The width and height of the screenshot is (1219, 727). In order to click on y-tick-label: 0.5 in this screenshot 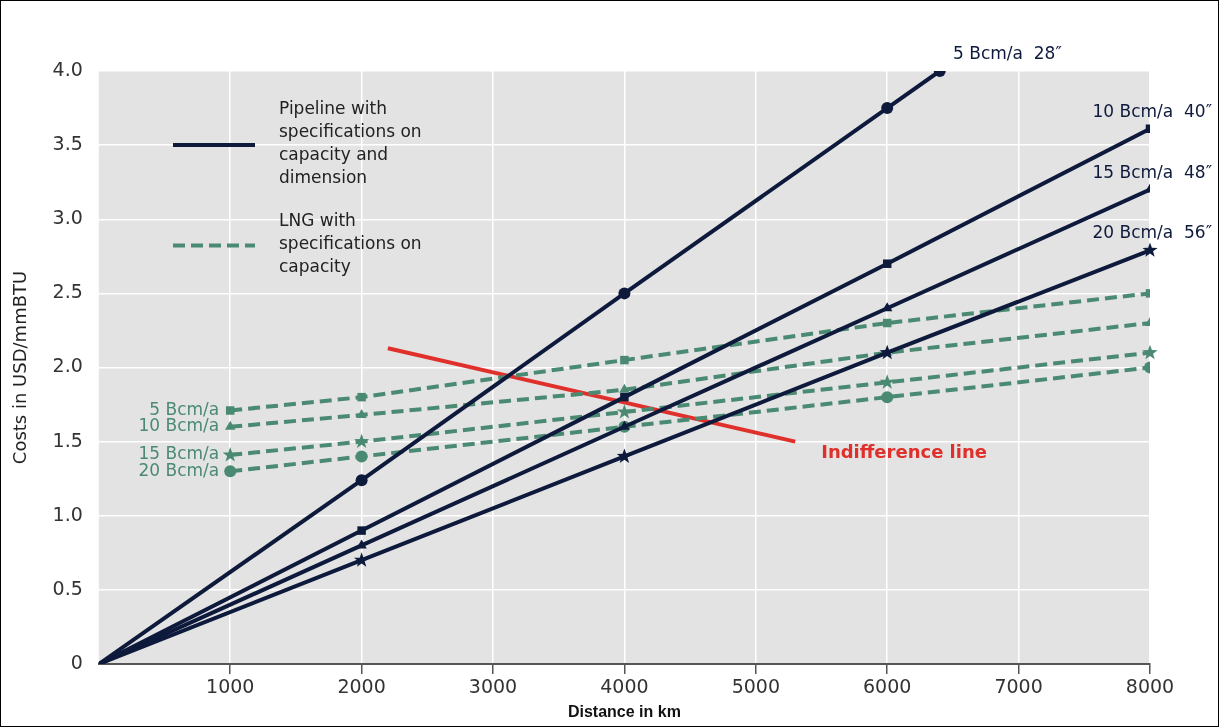, I will do `click(67, 587)`.